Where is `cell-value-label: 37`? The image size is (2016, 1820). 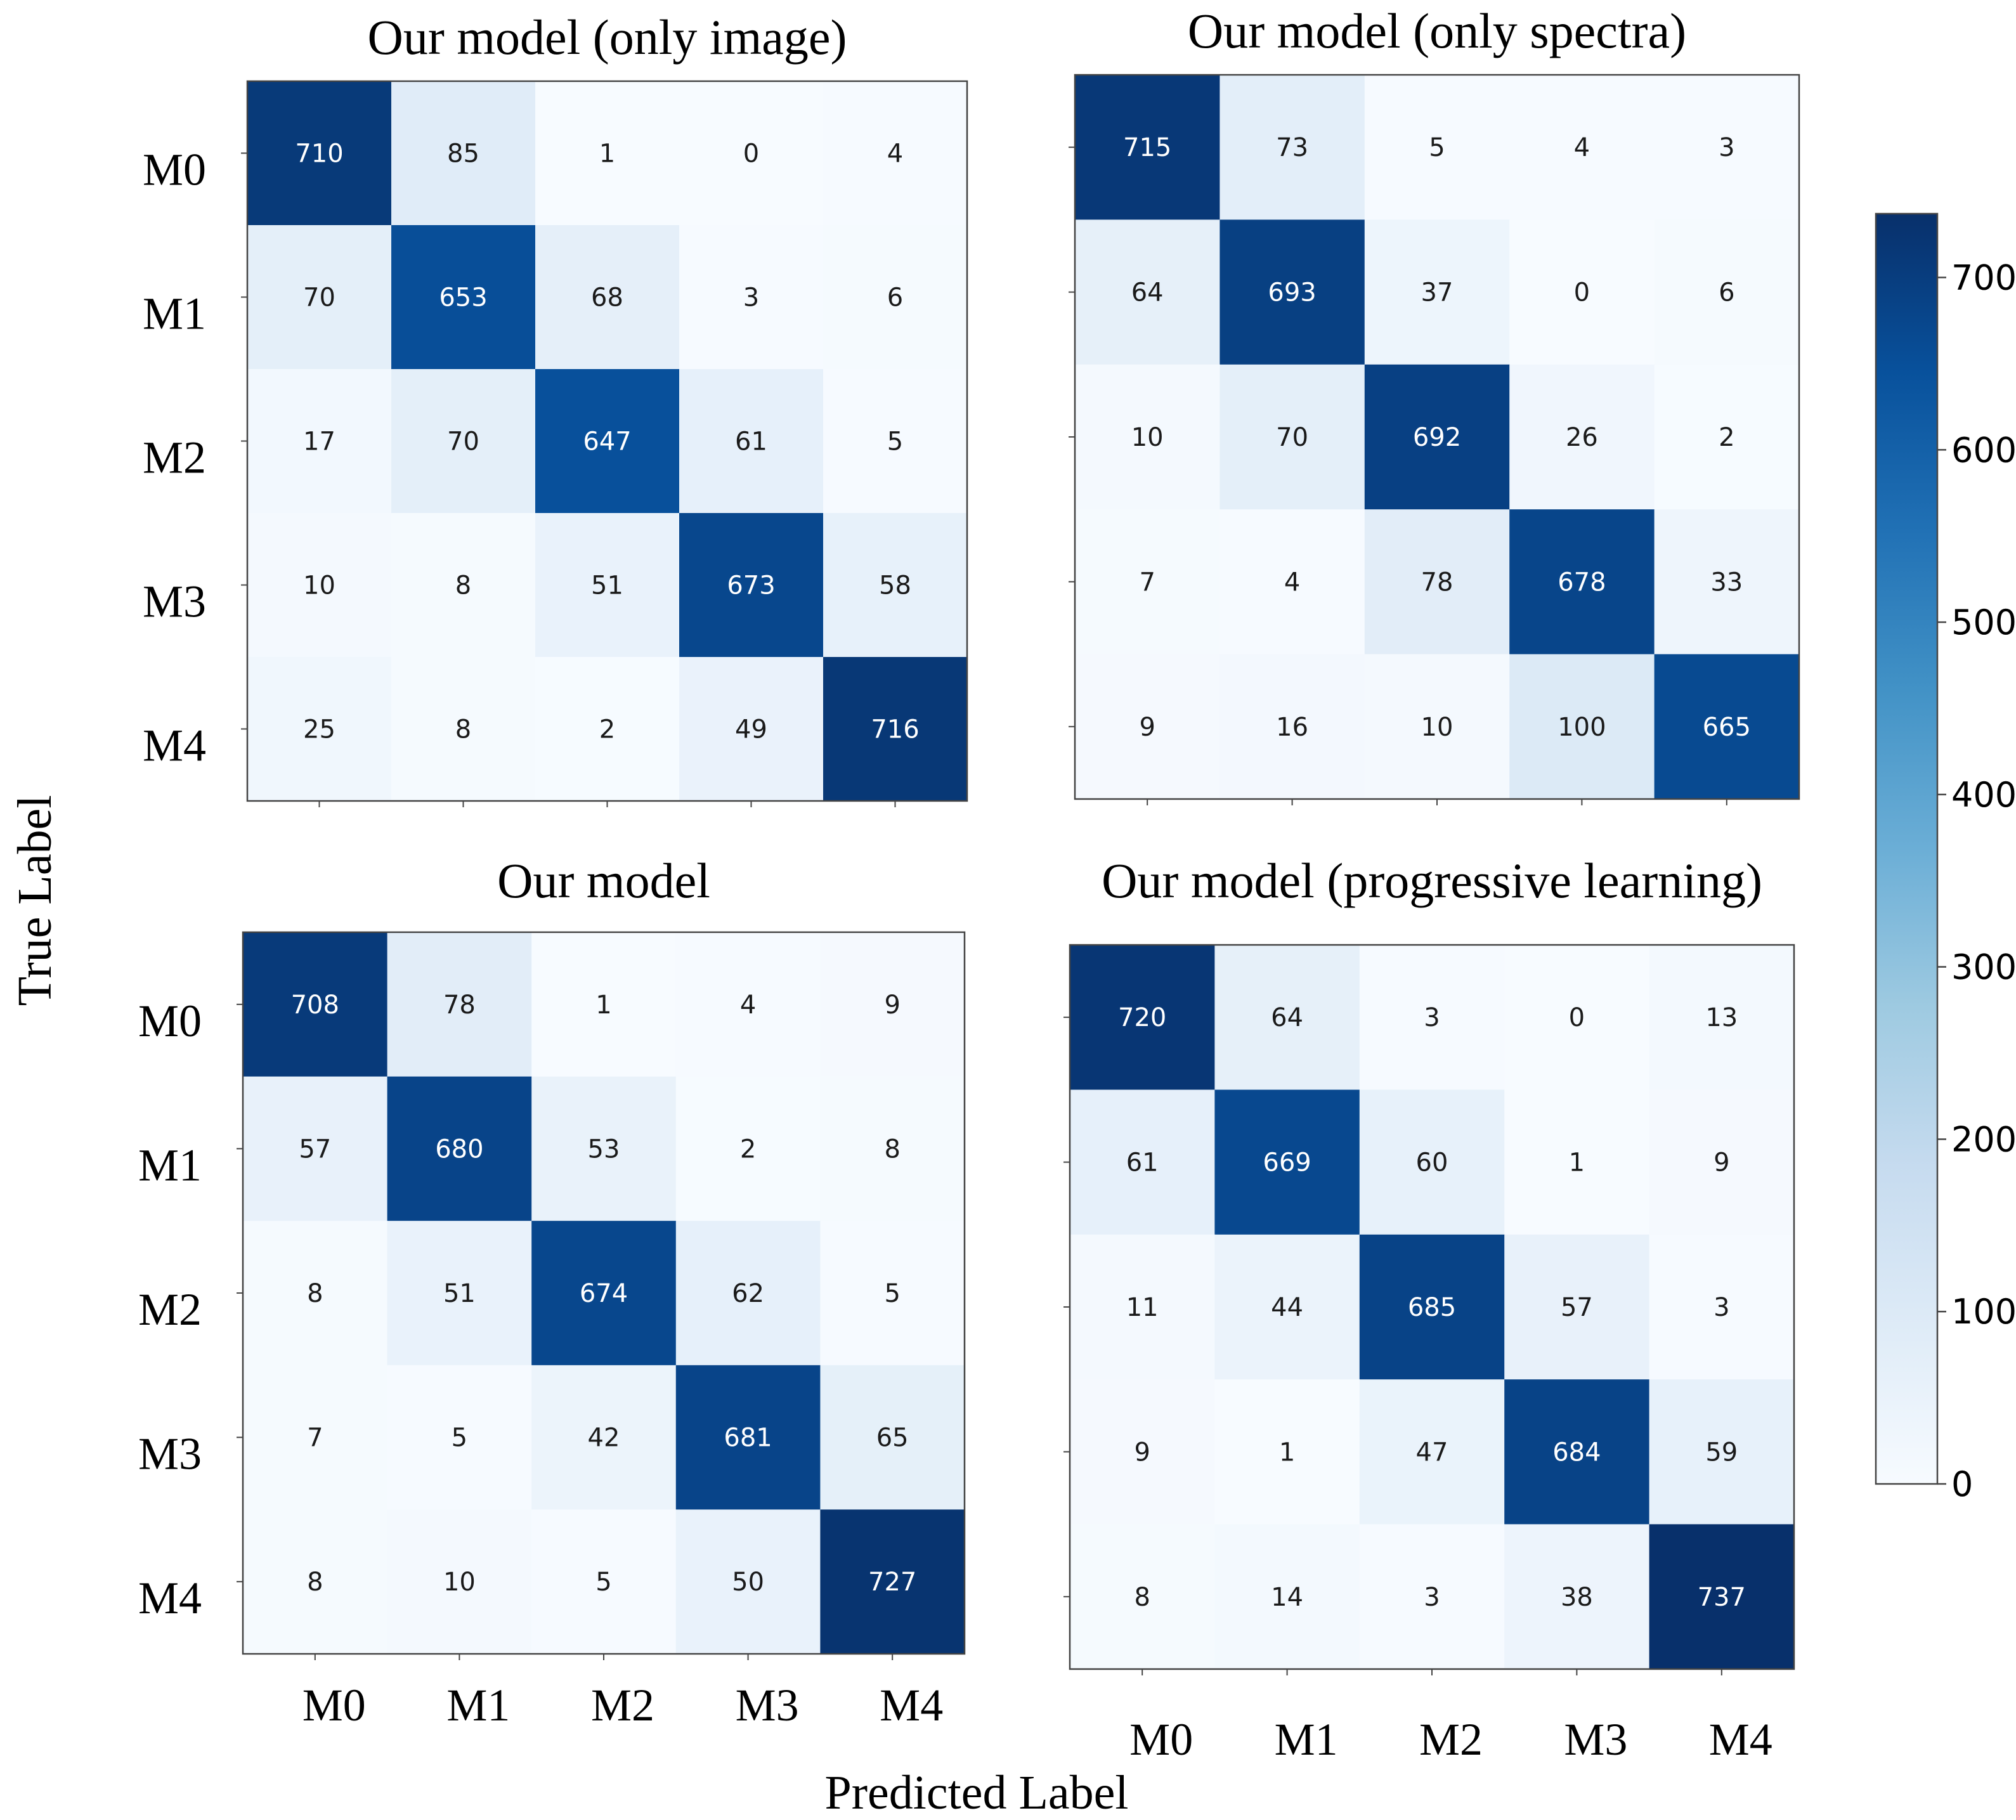
cell-value-label: 37 is located at coordinates (1437, 293).